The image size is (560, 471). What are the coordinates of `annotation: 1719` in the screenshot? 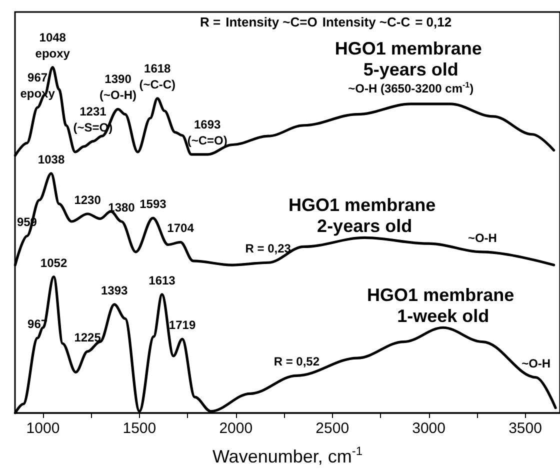 It's located at (182, 325).